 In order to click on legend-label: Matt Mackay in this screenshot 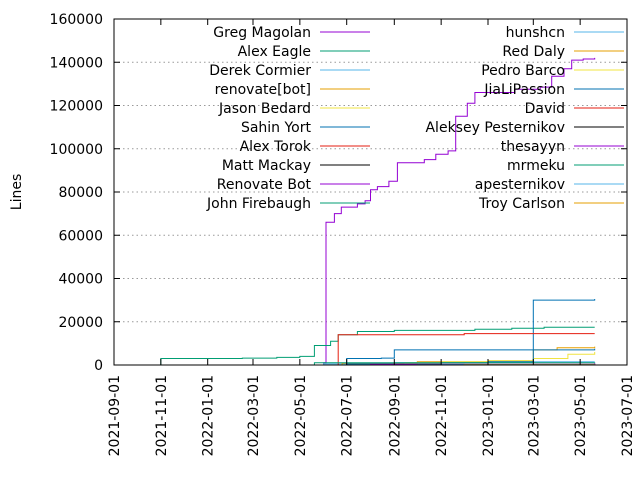, I will do `click(266, 166)`.